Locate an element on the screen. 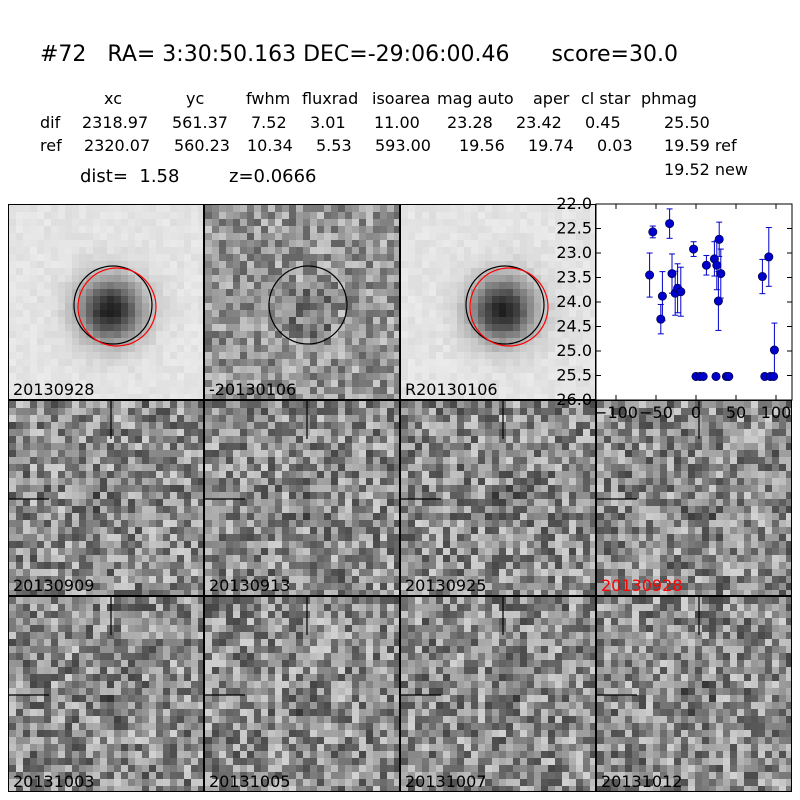 The height and width of the screenshot is (800, 800). tile-date-label: 20130925 is located at coordinates (446, 585).